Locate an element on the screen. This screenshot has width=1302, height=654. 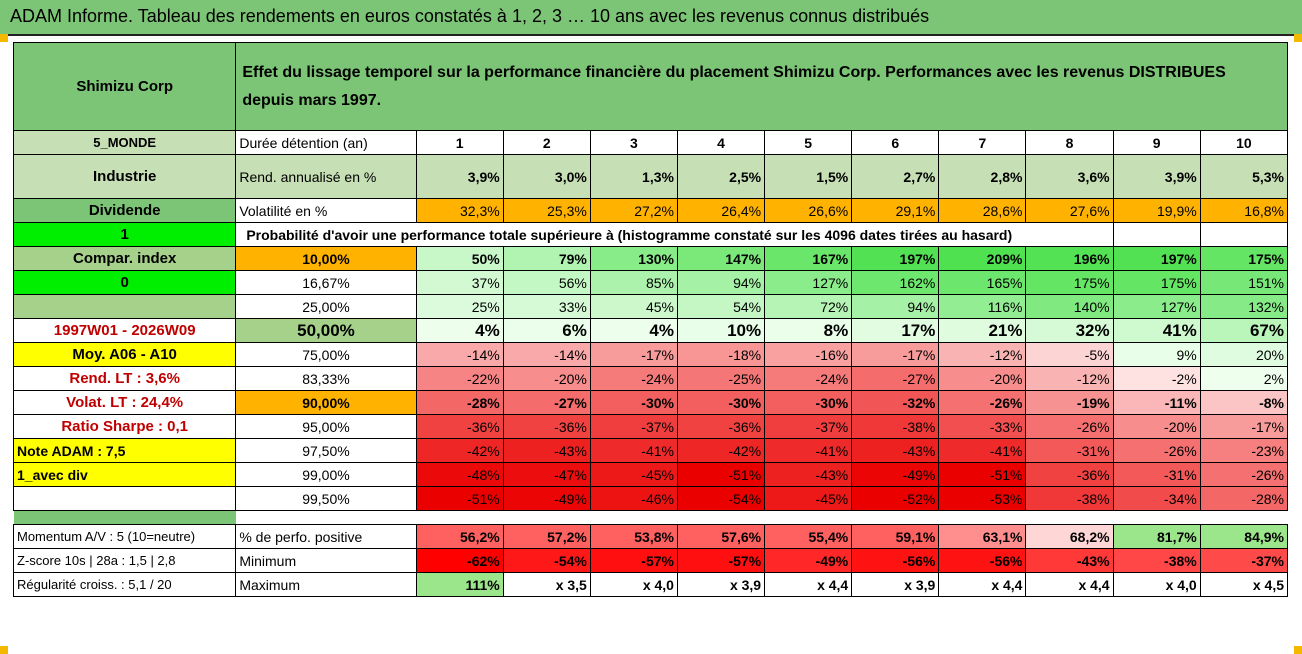
quantile-cell: -19% is located at coordinates (1069, 402).